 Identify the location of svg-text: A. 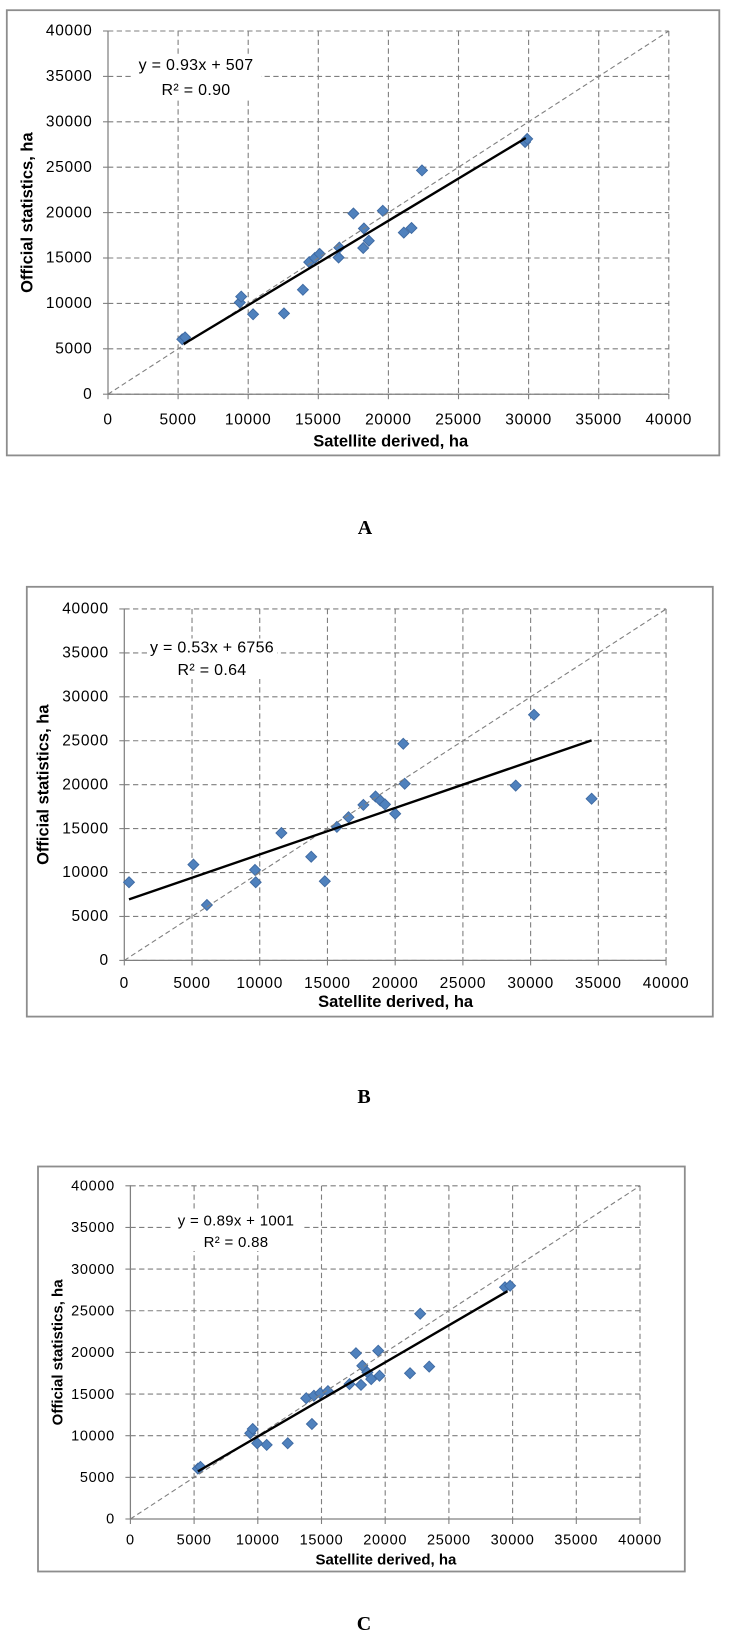
(365, 528).